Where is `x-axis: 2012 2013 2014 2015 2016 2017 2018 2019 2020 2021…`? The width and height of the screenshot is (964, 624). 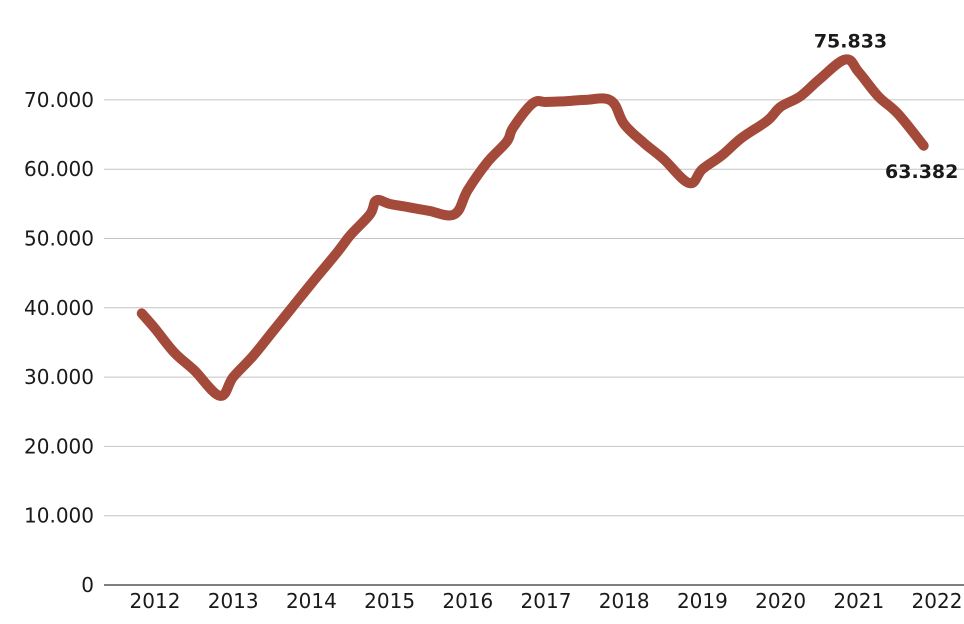
x-axis: 2012 2013 2014 2015 2016 2017 2018 2019 2020 2021… is located at coordinates (546, 601).